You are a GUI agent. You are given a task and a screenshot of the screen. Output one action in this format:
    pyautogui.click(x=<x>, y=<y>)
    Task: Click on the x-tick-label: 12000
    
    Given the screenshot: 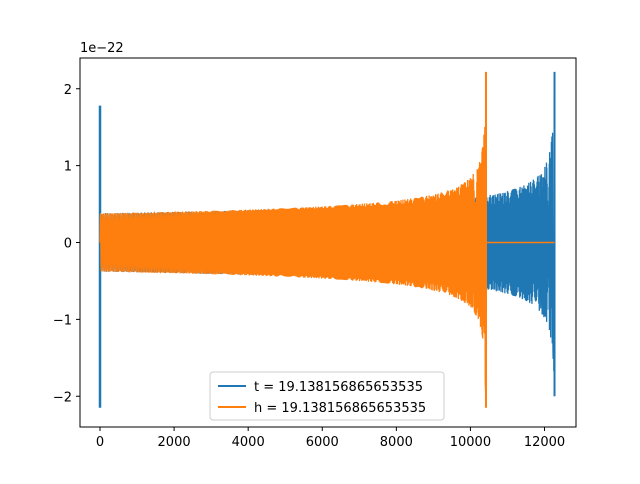 What is the action you would take?
    pyautogui.click(x=544, y=442)
    